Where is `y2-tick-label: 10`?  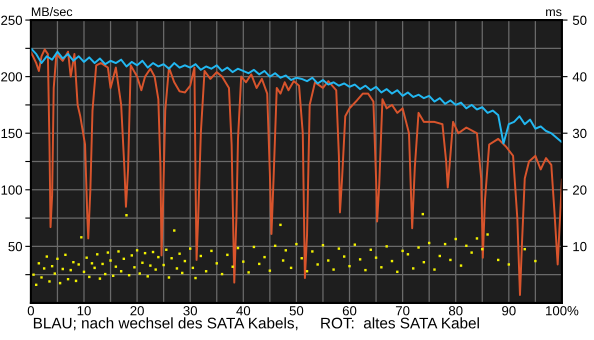
y2-tick-label: 10 is located at coordinates (579, 247).